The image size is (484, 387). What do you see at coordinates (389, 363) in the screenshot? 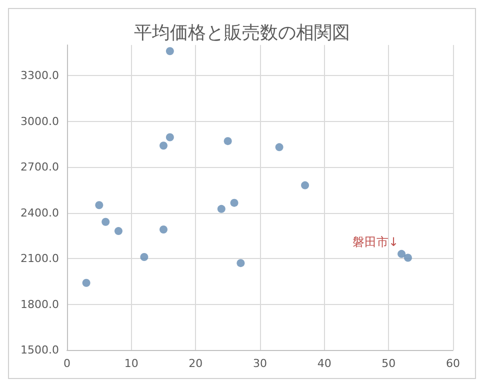
I see `x-tick-label: 50` at bounding box center [389, 363].